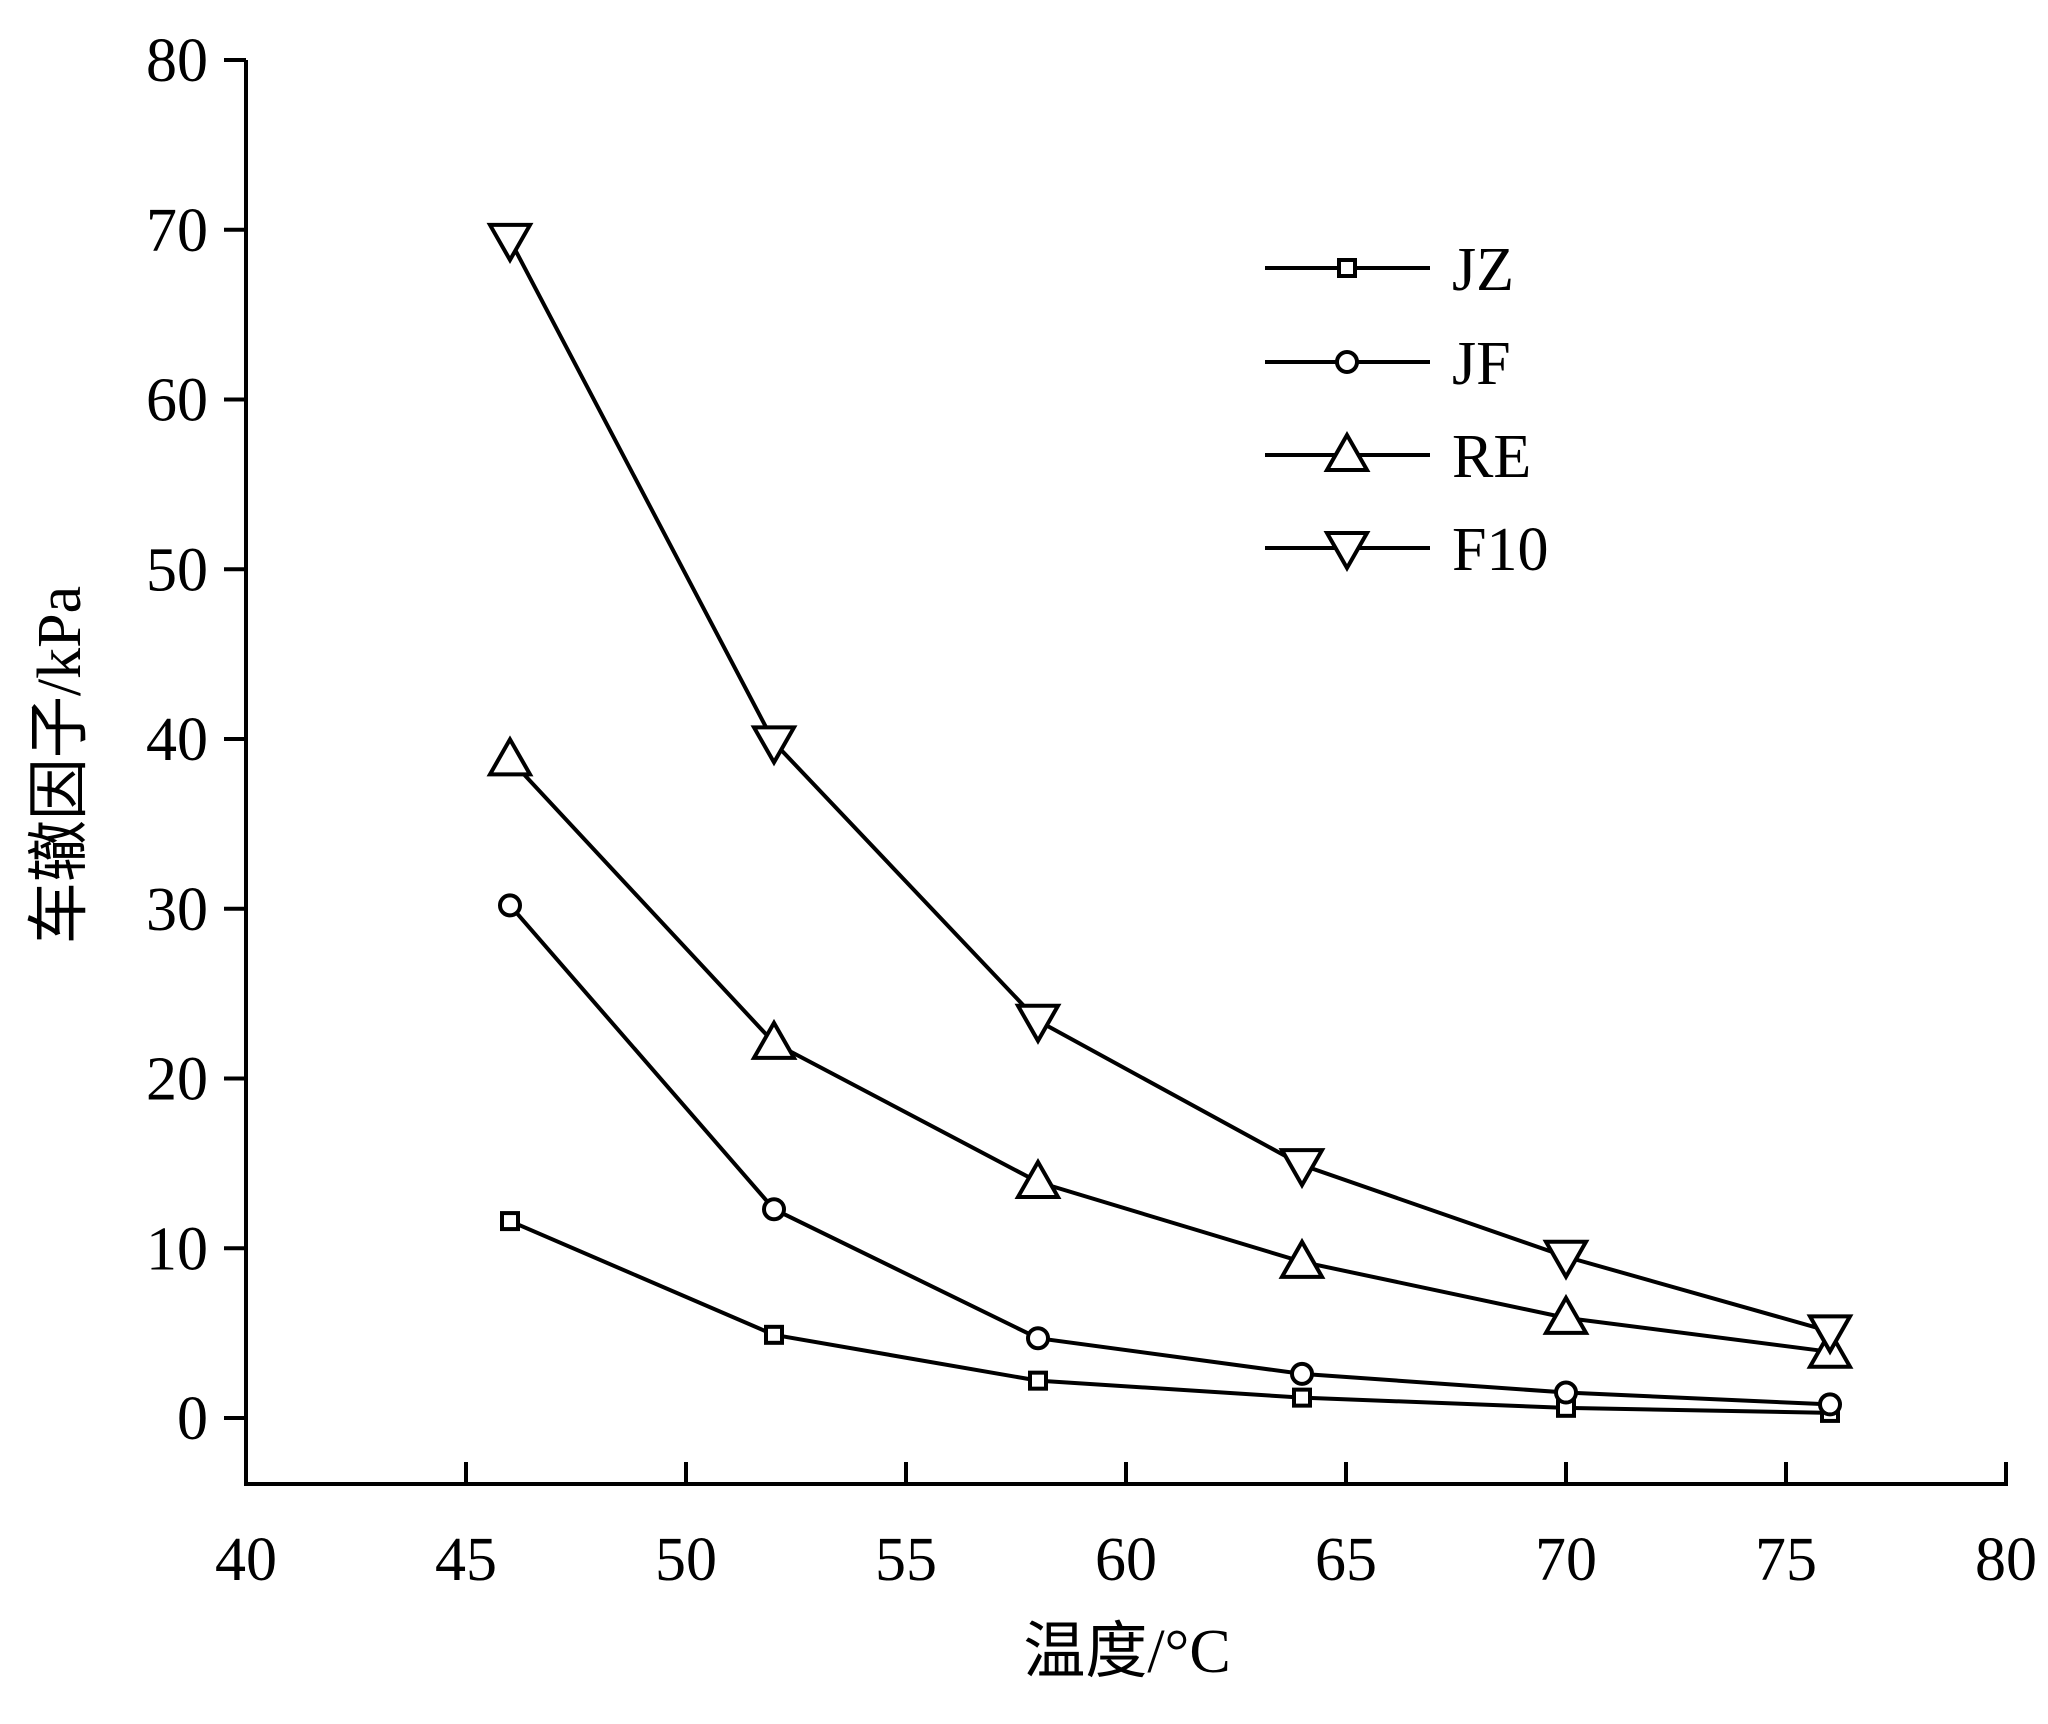 Image resolution: width=2048 pixels, height=1724 pixels. Describe the element at coordinates (1406, 550) in the screenshot. I see `legend-item-f10: F10` at that location.